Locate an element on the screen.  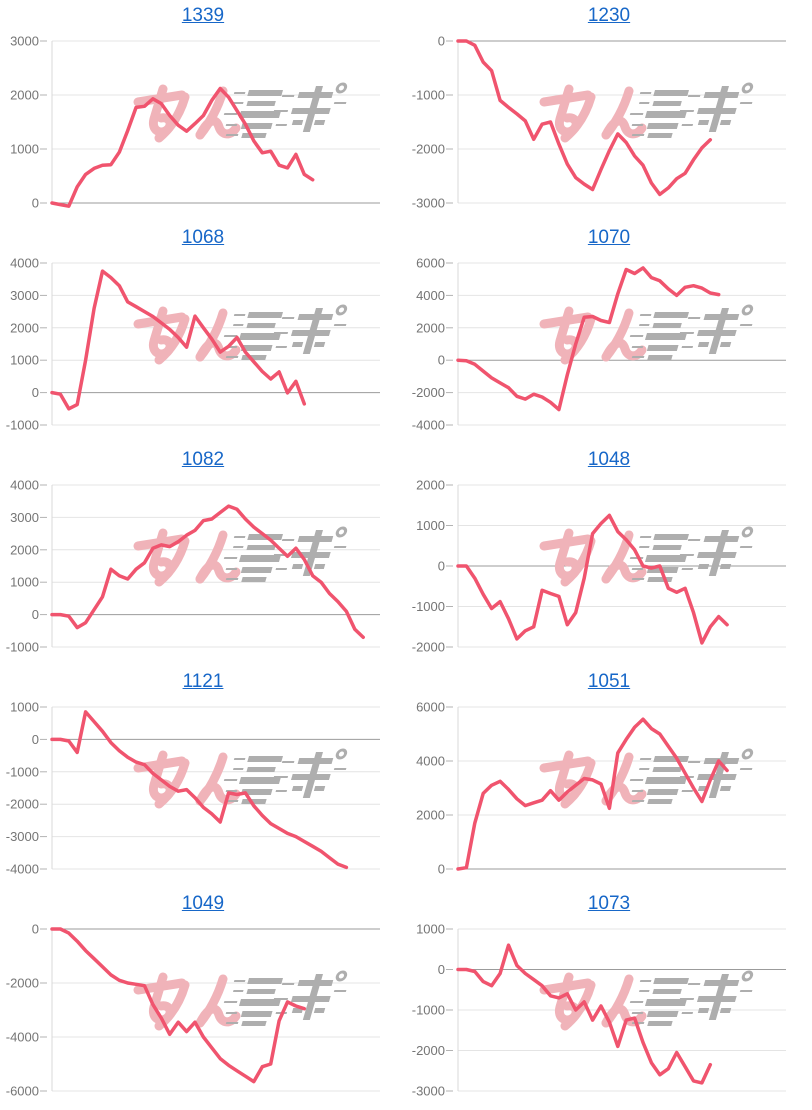
machine-number-link: 1121 is located at coordinates (203, 681).